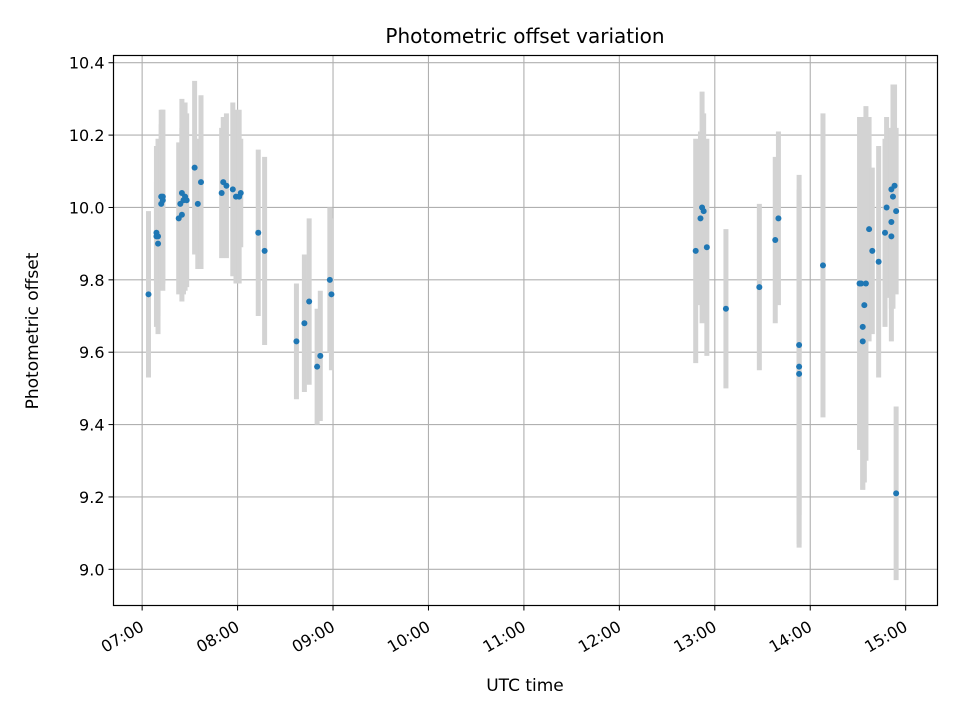  Describe the element at coordinates (91, 316) in the screenshot. I see `y-ticks: 9.0 9.2 9.4 9.6 9.8 10.0 10.2 10.4` at that location.